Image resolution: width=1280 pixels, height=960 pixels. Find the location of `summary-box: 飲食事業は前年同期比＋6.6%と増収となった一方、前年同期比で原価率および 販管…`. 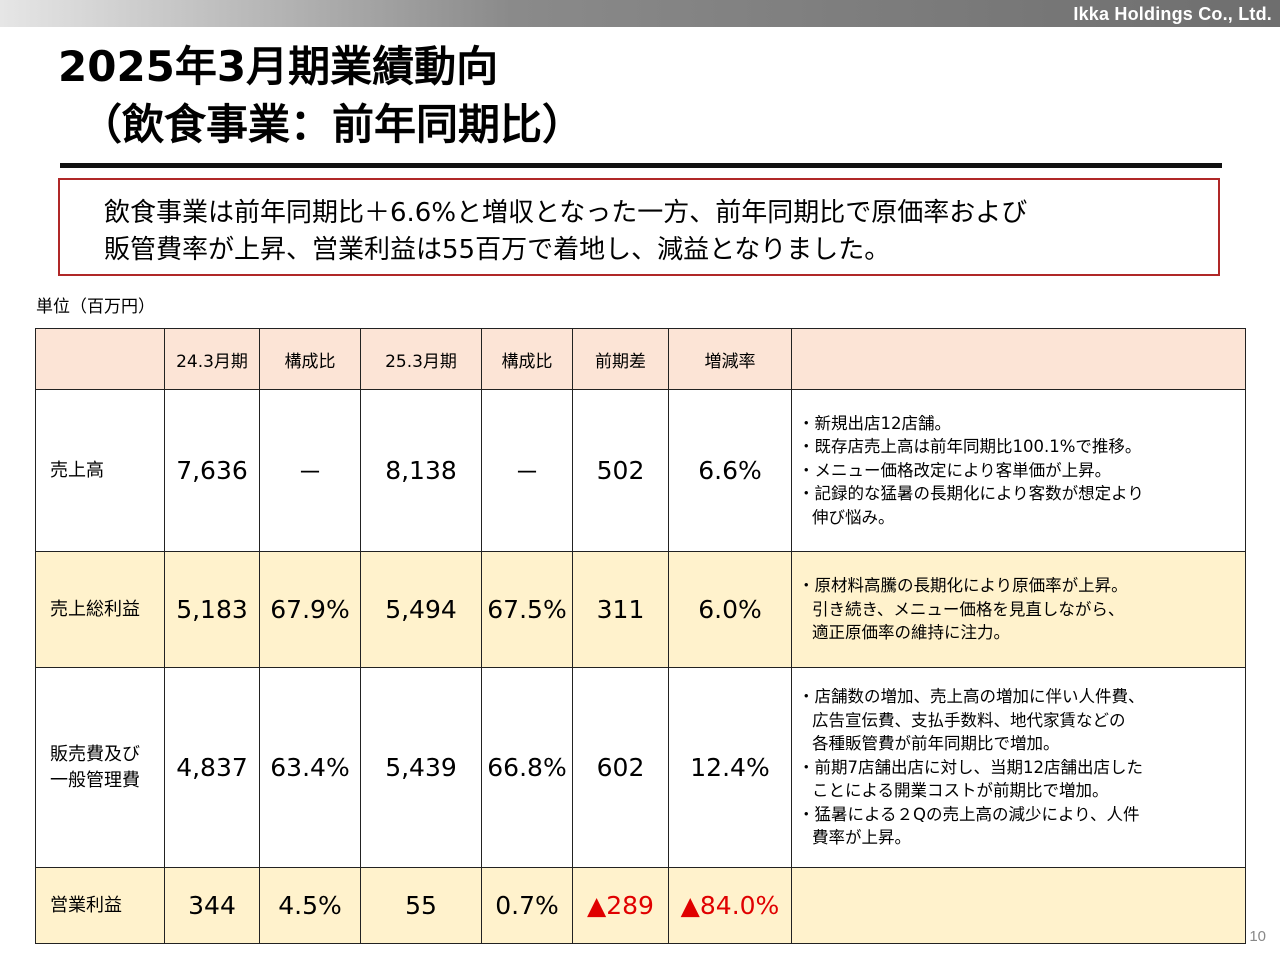

summary-box: 飲食事業は前年同期比＋6.6%と増収となった一方、前年同期比で原価率および 販管… is located at coordinates (639, 227).